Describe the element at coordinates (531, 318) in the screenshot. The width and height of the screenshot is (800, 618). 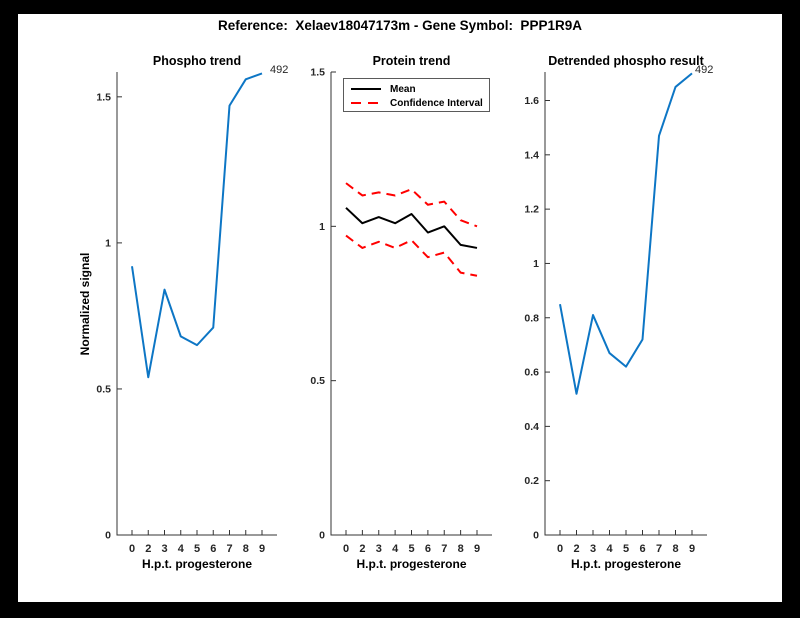
I see `y-tick-label: 0.8` at that location.